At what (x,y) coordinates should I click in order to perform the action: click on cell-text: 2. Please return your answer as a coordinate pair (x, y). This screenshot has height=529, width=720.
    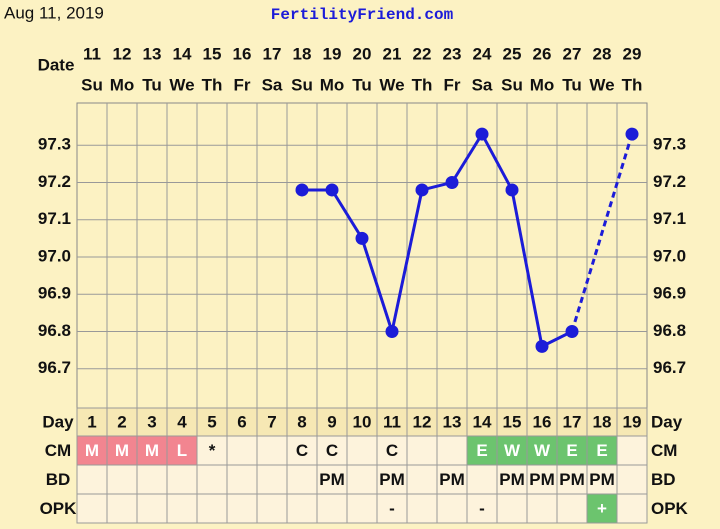
    Looking at the image, I should click on (121, 421).